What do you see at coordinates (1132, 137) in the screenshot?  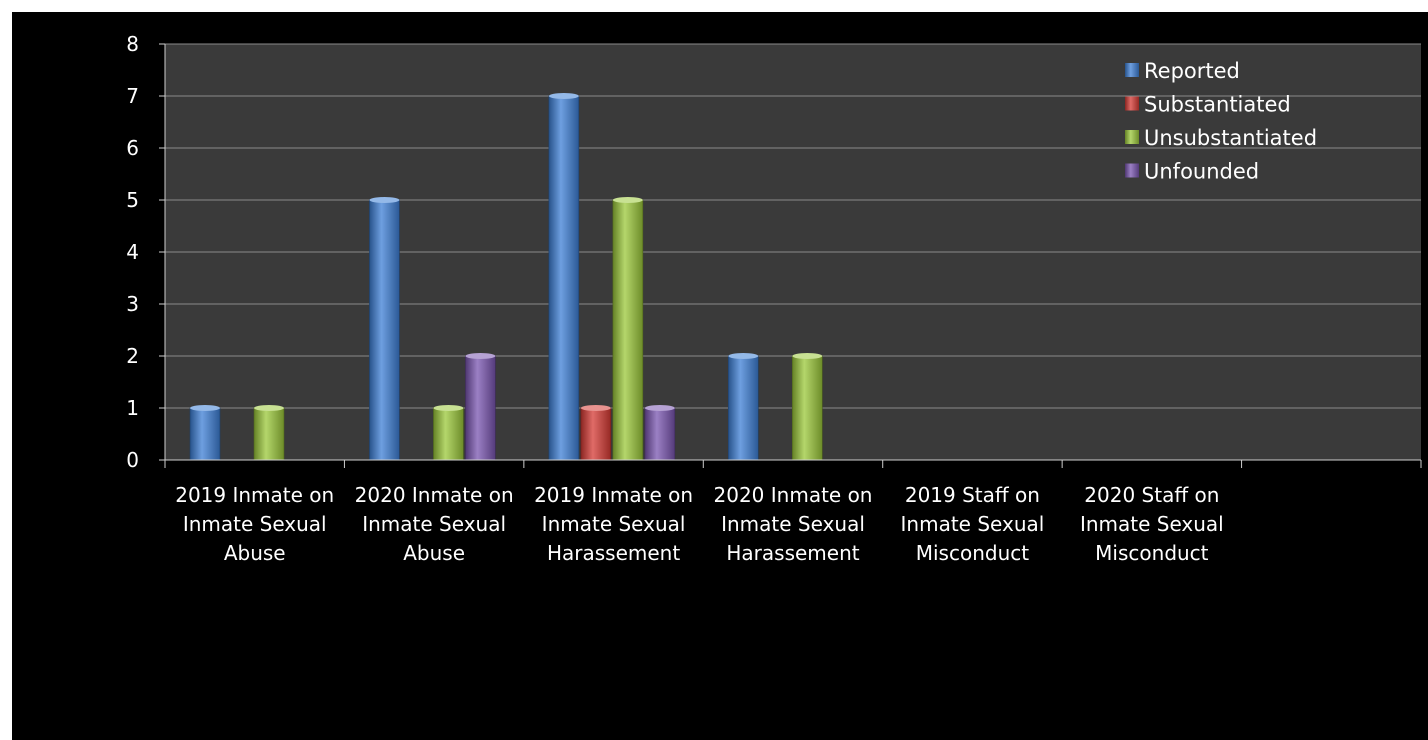 I see `legend-swatch-unsubstantiated` at bounding box center [1132, 137].